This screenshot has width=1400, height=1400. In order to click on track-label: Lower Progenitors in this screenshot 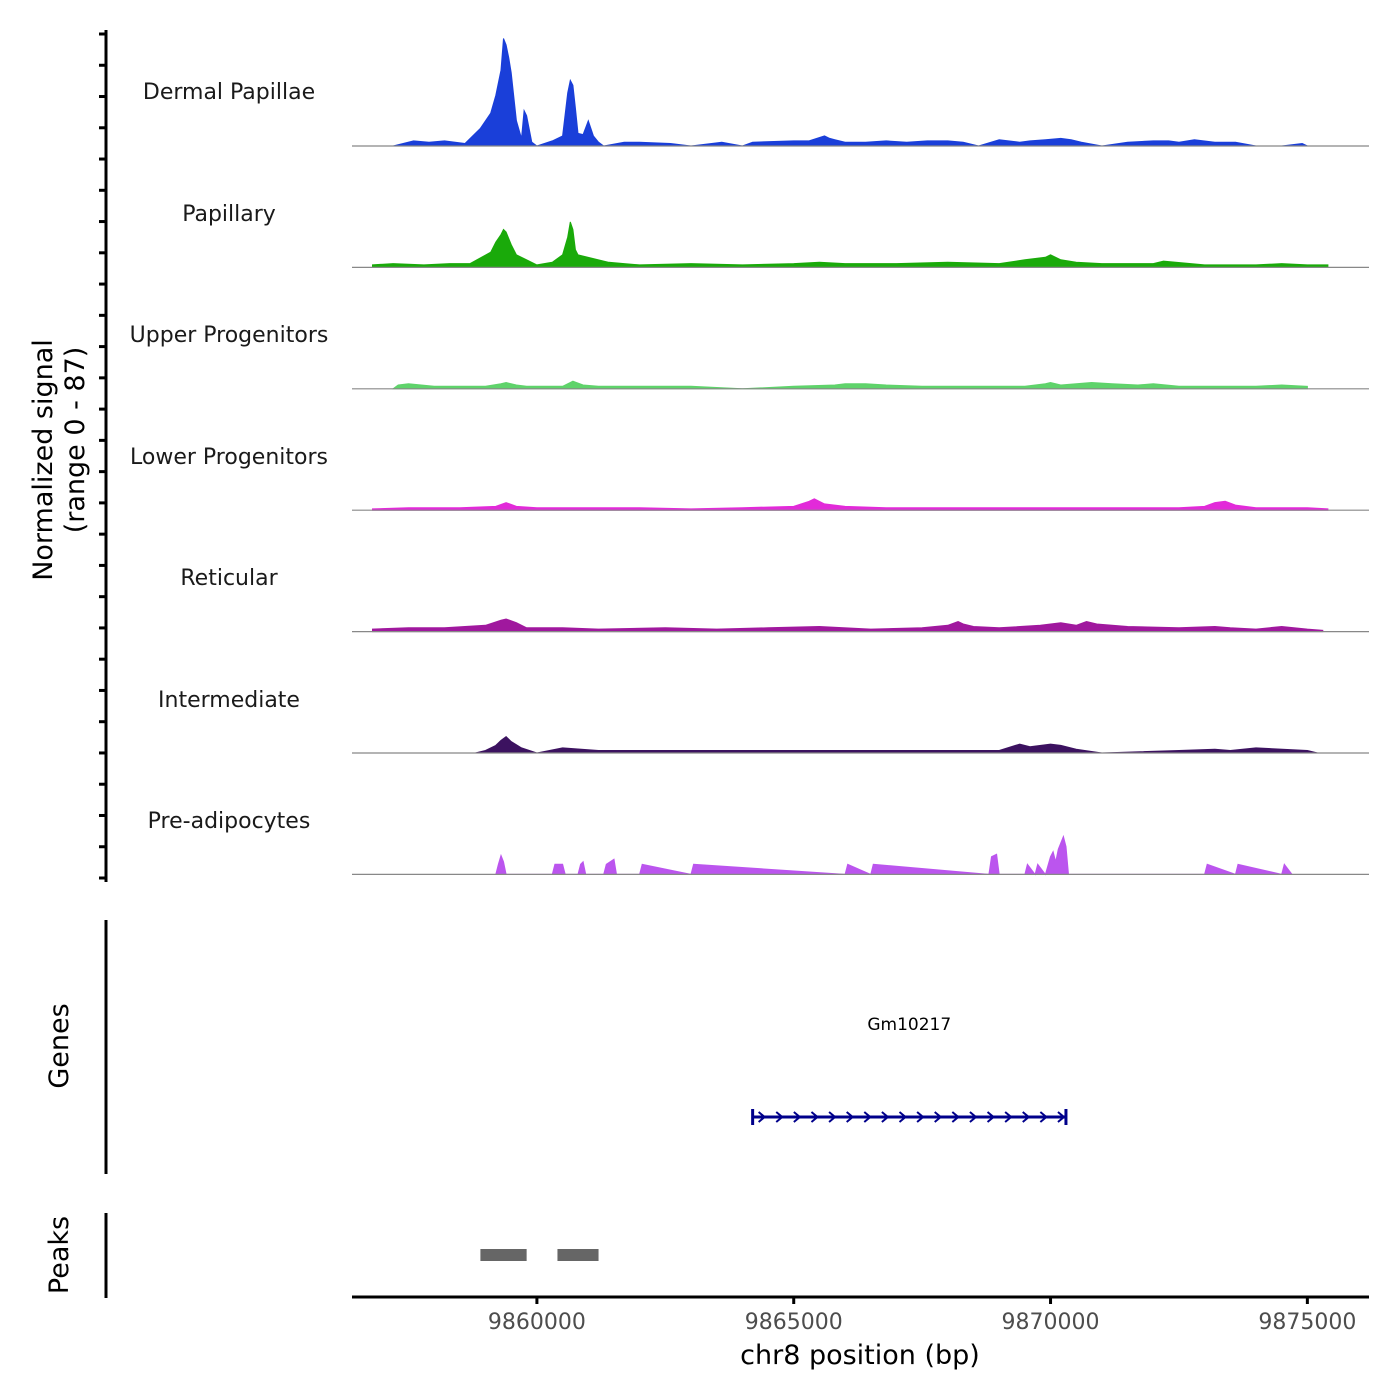, I will do `click(229, 457)`.